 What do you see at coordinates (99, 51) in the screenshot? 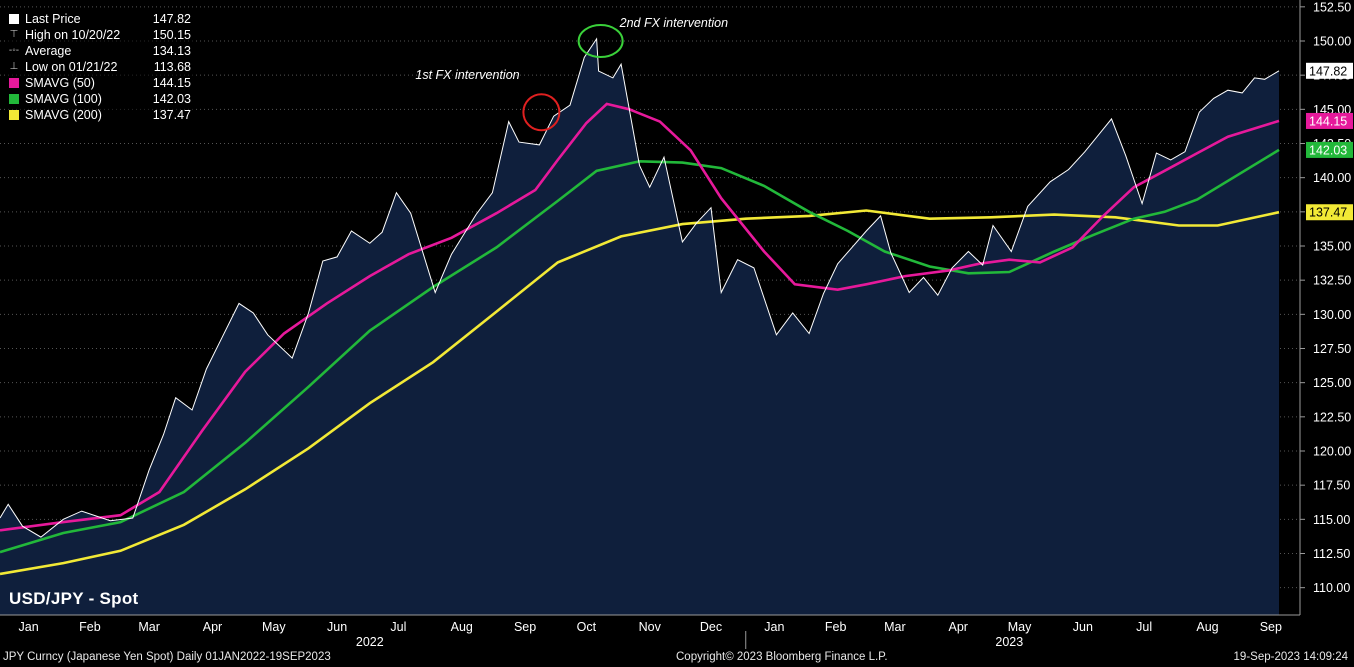
I see `legend-average: -◦- Average 134.13` at bounding box center [99, 51].